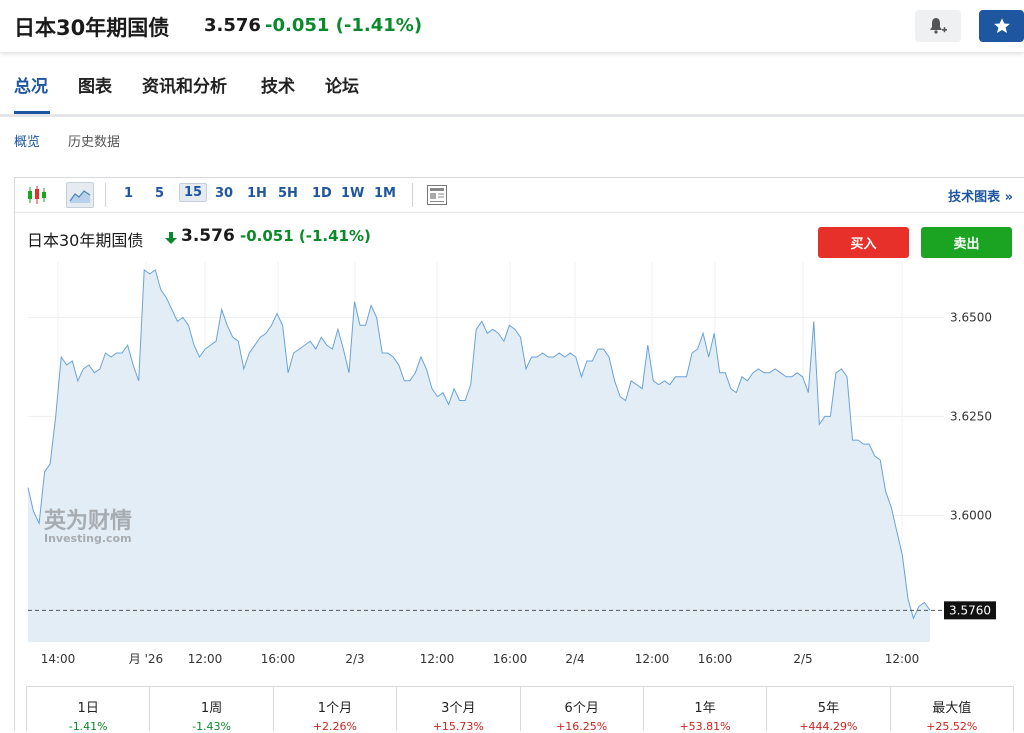 This screenshot has width=1024, height=733. What do you see at coordinates (519, 195) in the screenshot?
I see `chart-toolbar: 1 5 15 30 1H 5H 1D 1W 1M 技术图表 »` at bounding box center [519, 195].